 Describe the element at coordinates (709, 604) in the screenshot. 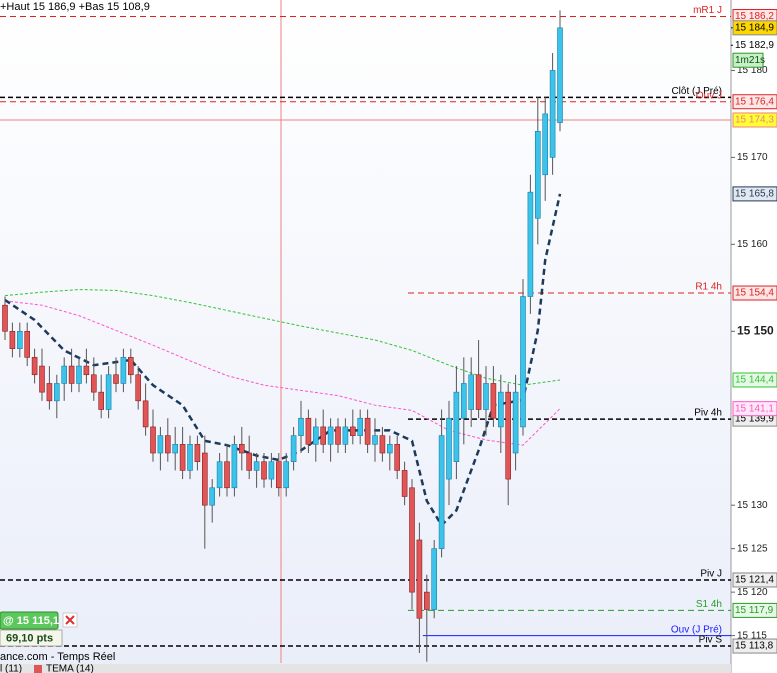

I see `level-name: S1 4h` at that location.